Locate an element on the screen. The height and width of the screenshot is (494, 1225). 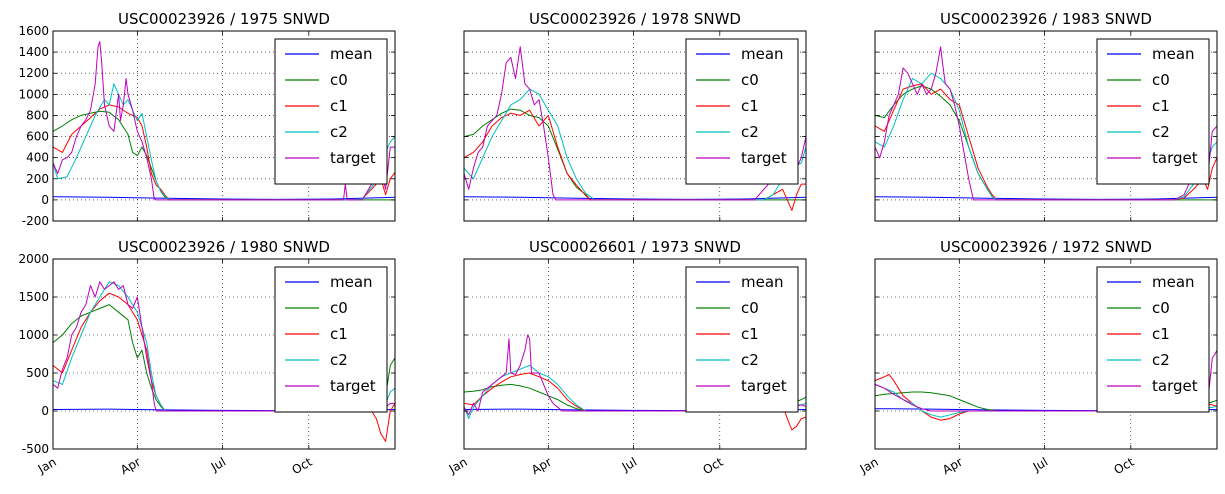
y-tick-label: 500 is located at coordinates (37, 373).